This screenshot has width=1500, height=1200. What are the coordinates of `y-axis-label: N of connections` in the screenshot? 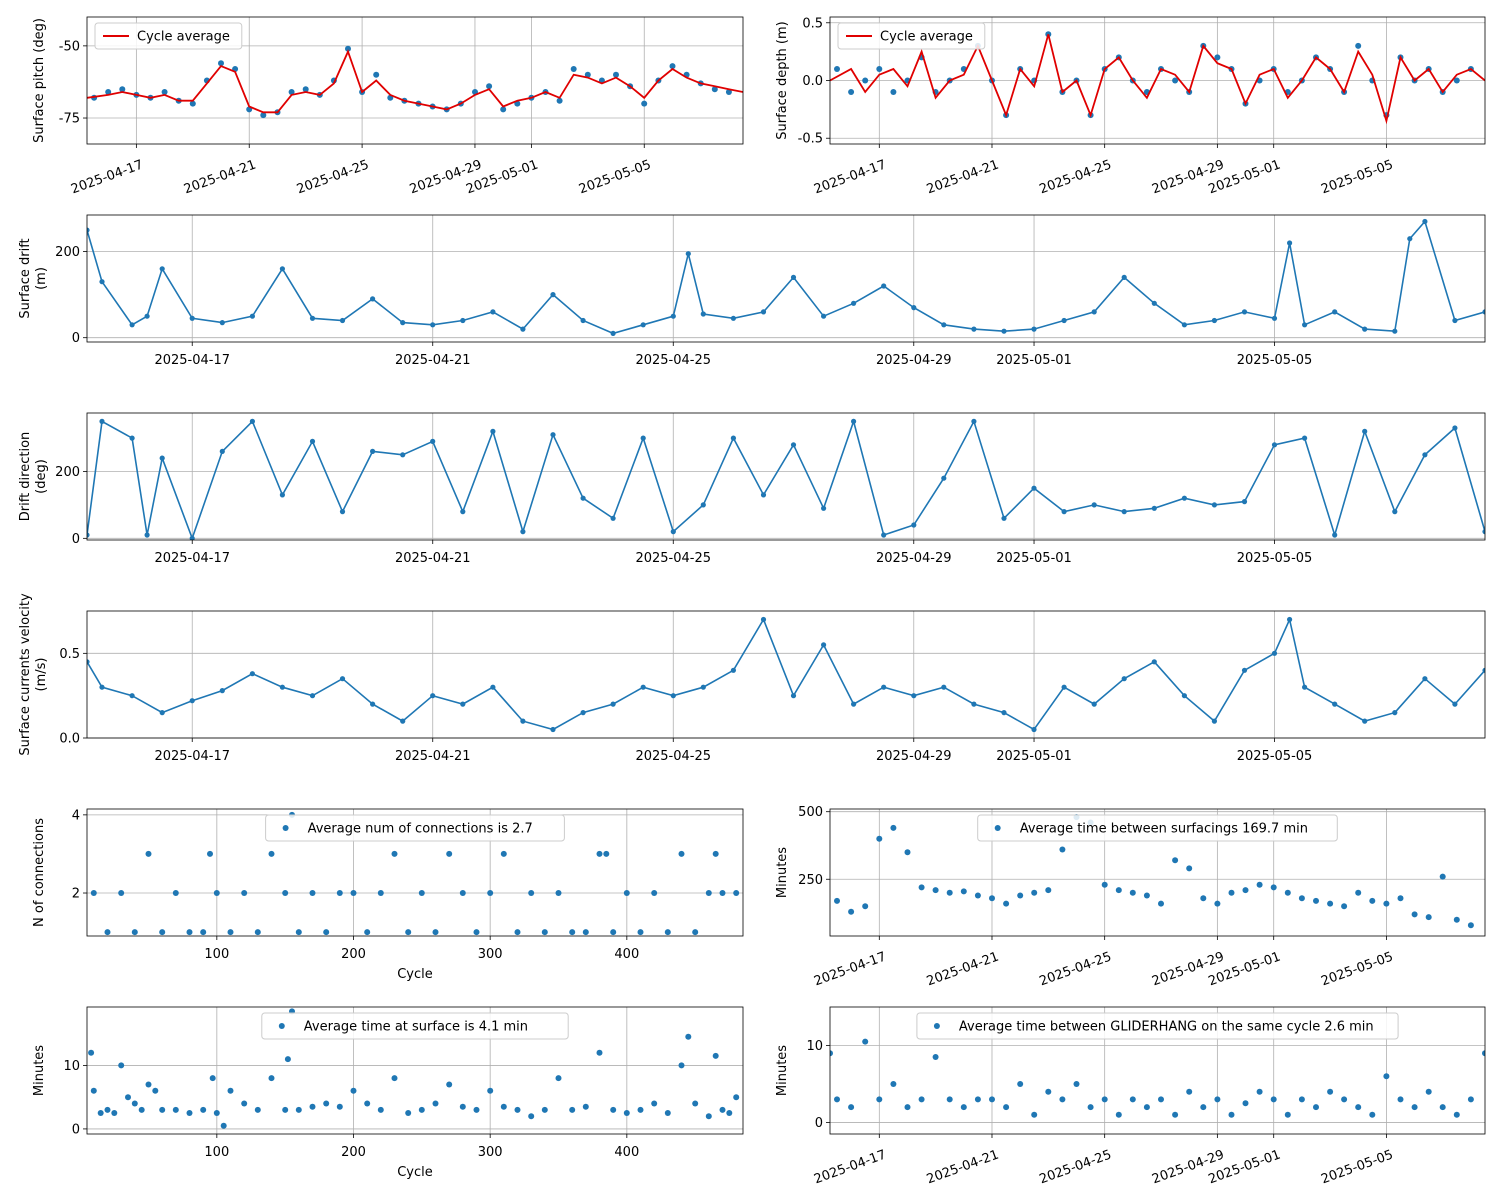 It's located at (39, 872).